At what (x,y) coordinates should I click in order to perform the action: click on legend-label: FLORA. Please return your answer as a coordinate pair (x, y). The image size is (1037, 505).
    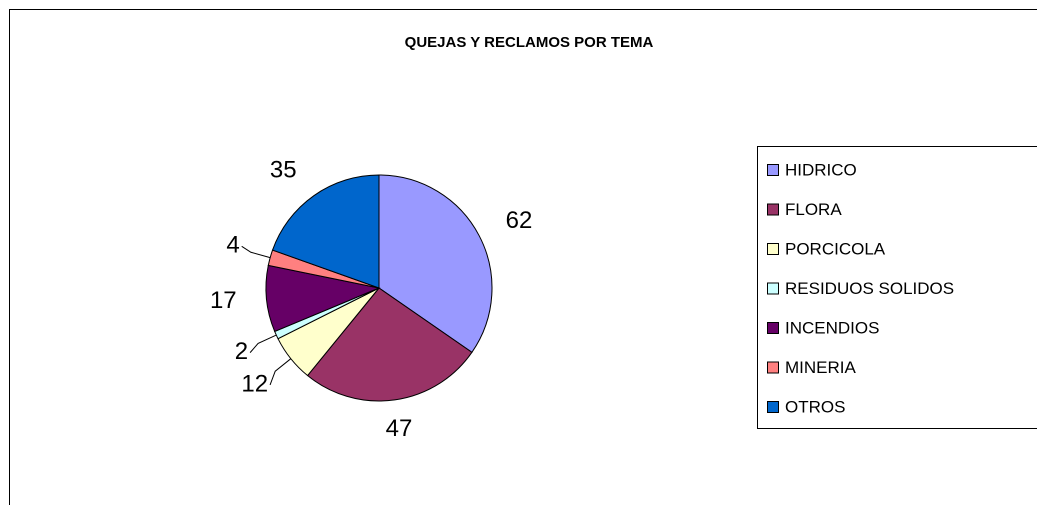
    Looking at the image, I should click on (813, 209).